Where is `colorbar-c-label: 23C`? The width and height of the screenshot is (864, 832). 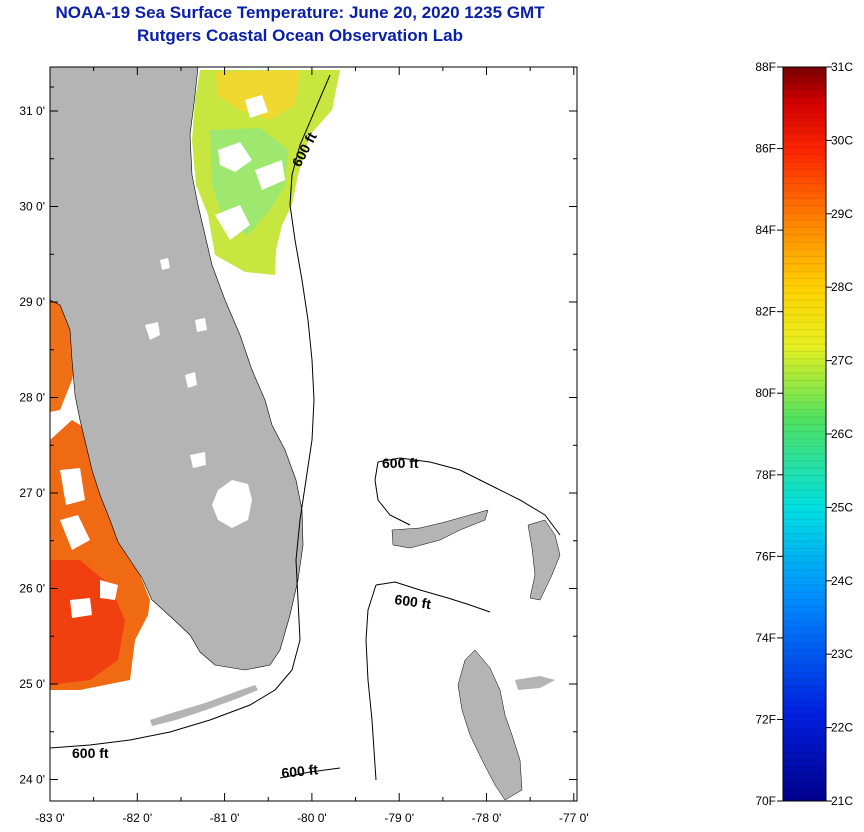
colorbar-c-label: 23C is located at coordinates (842, 654).